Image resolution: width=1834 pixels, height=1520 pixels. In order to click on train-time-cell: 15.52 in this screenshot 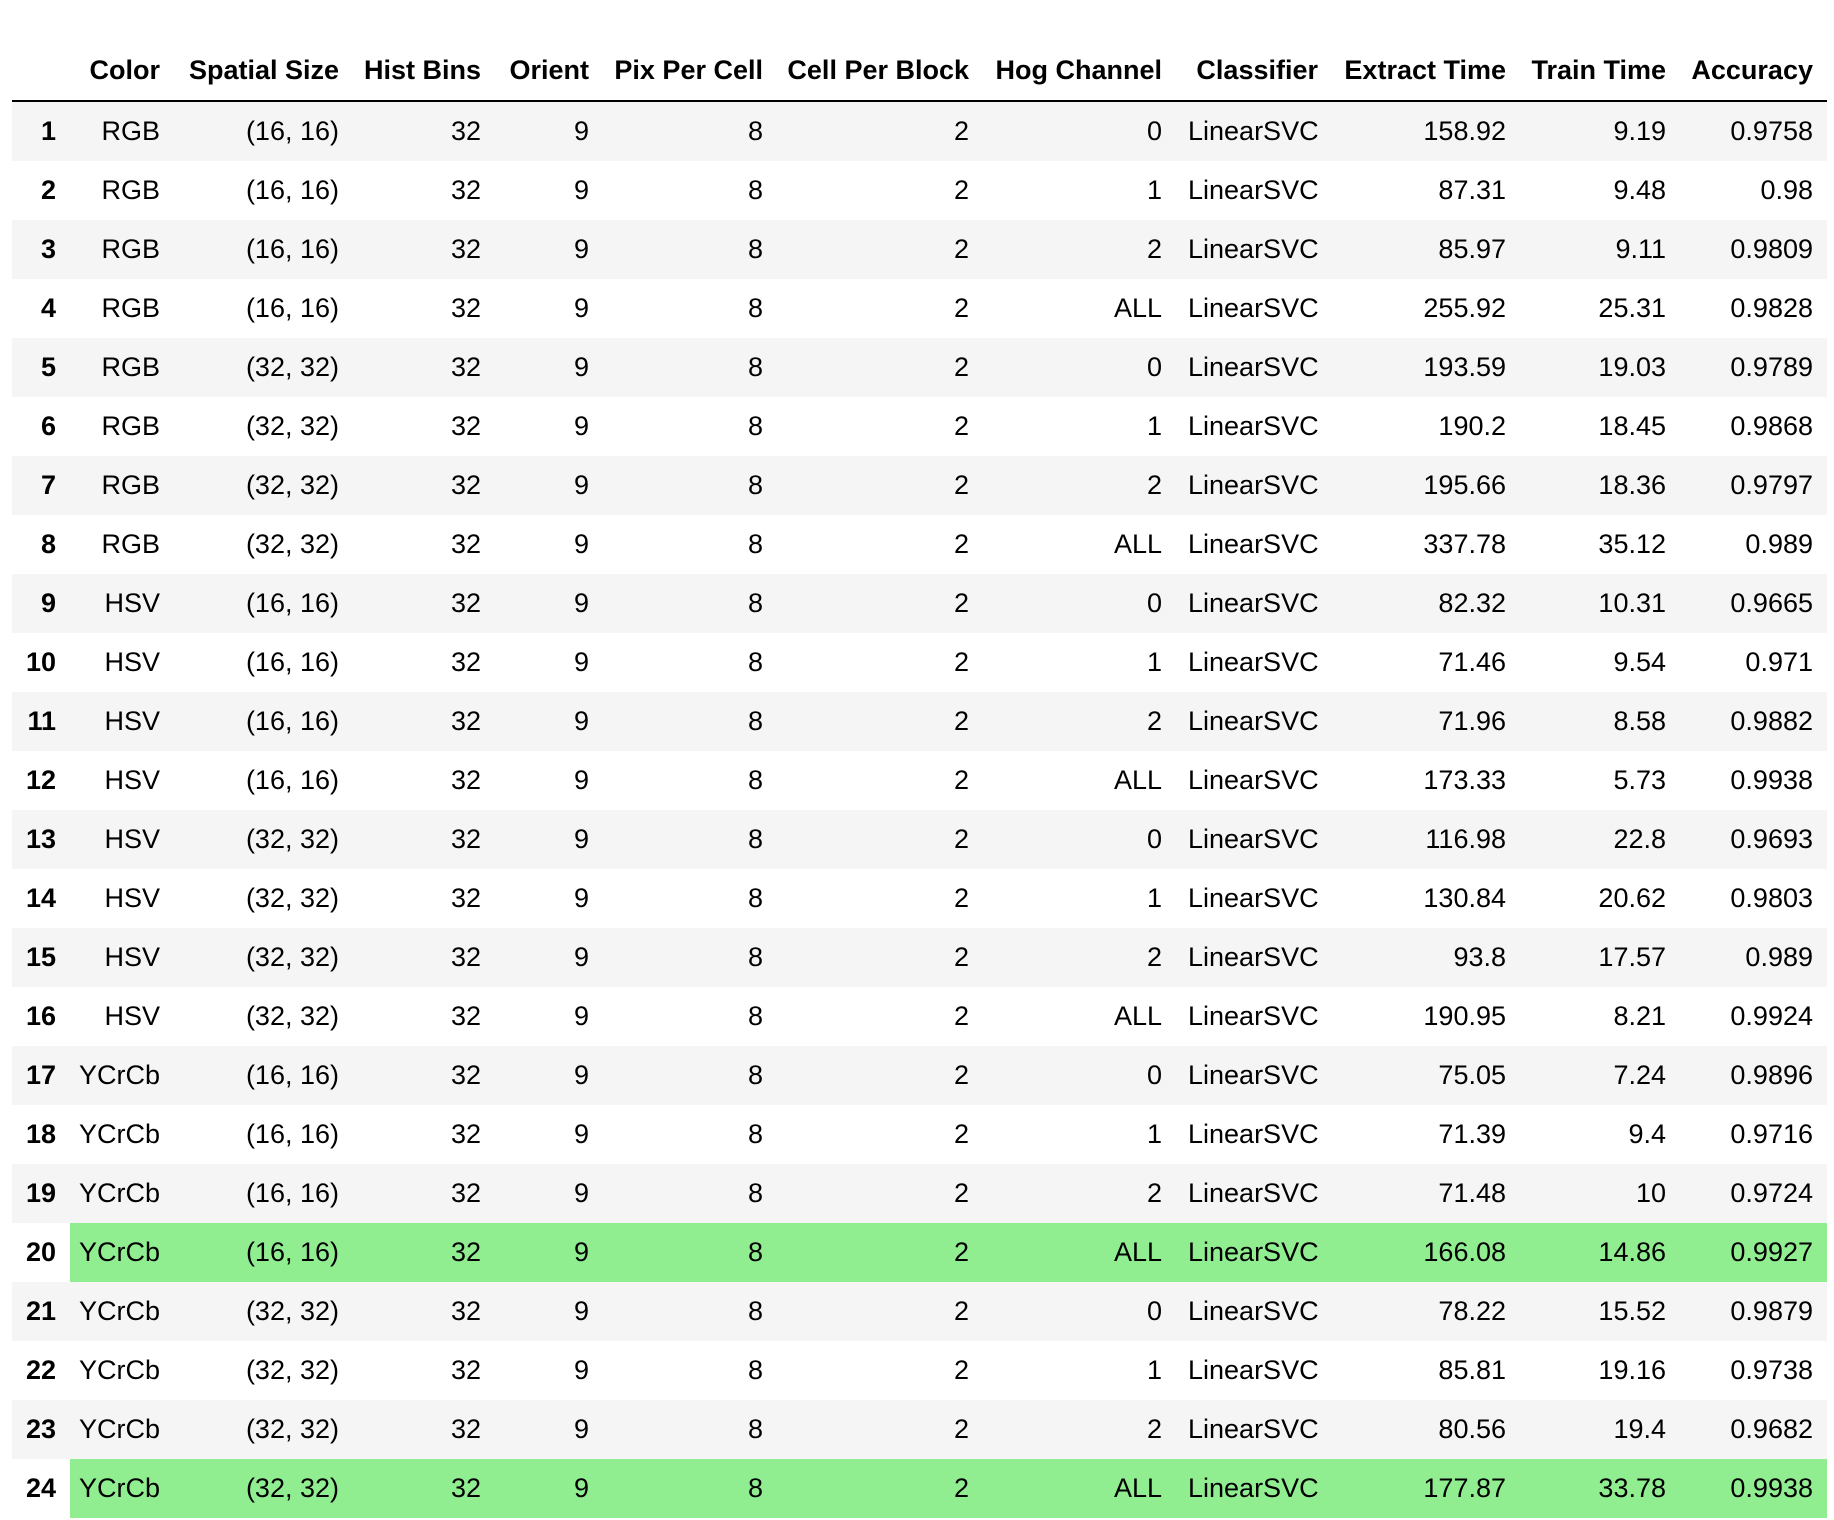, I will do `click(1600, 1311)`.